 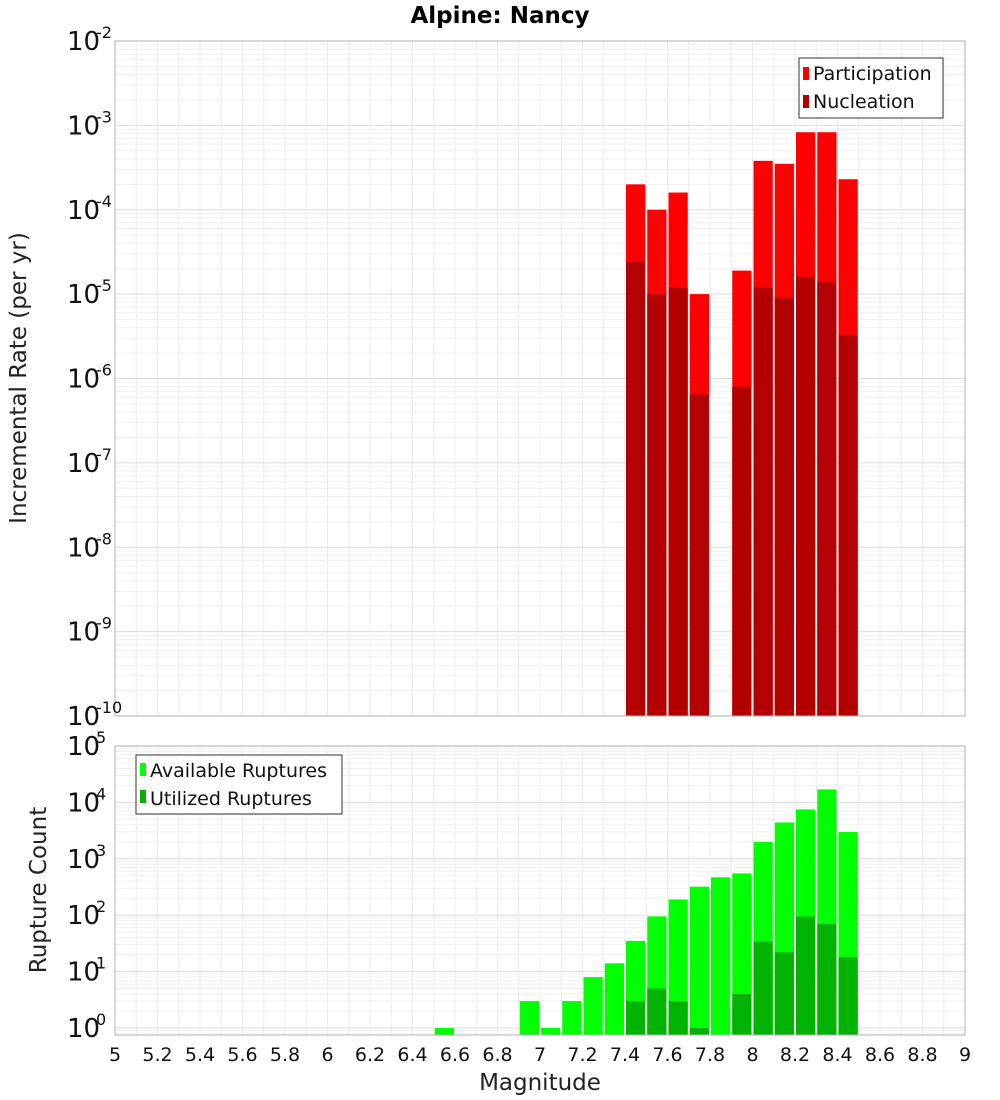 I want to click on rate-y-tick-exponent: -6, so click(x=104, y=370).